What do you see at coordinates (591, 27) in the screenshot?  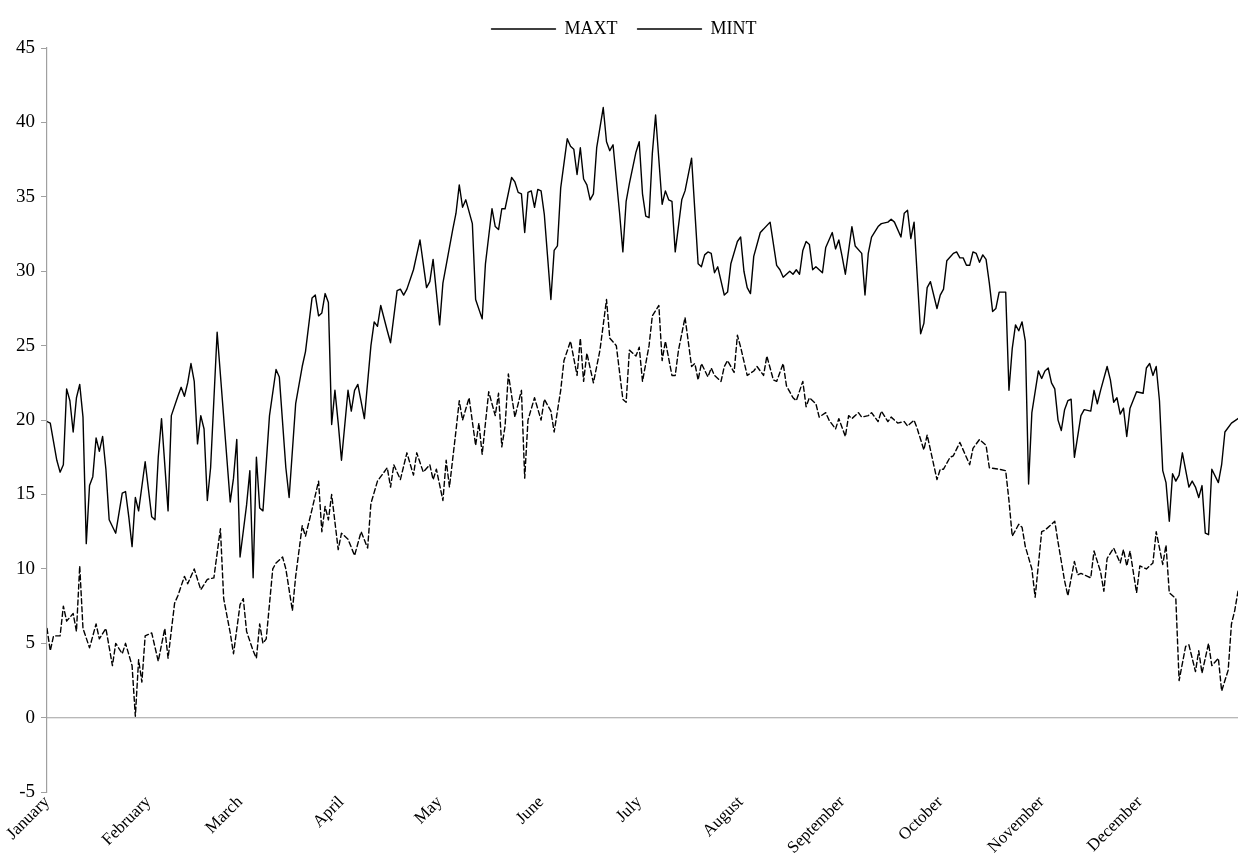 I see `legend-label: MAXT` at bounding box center [591, 27].